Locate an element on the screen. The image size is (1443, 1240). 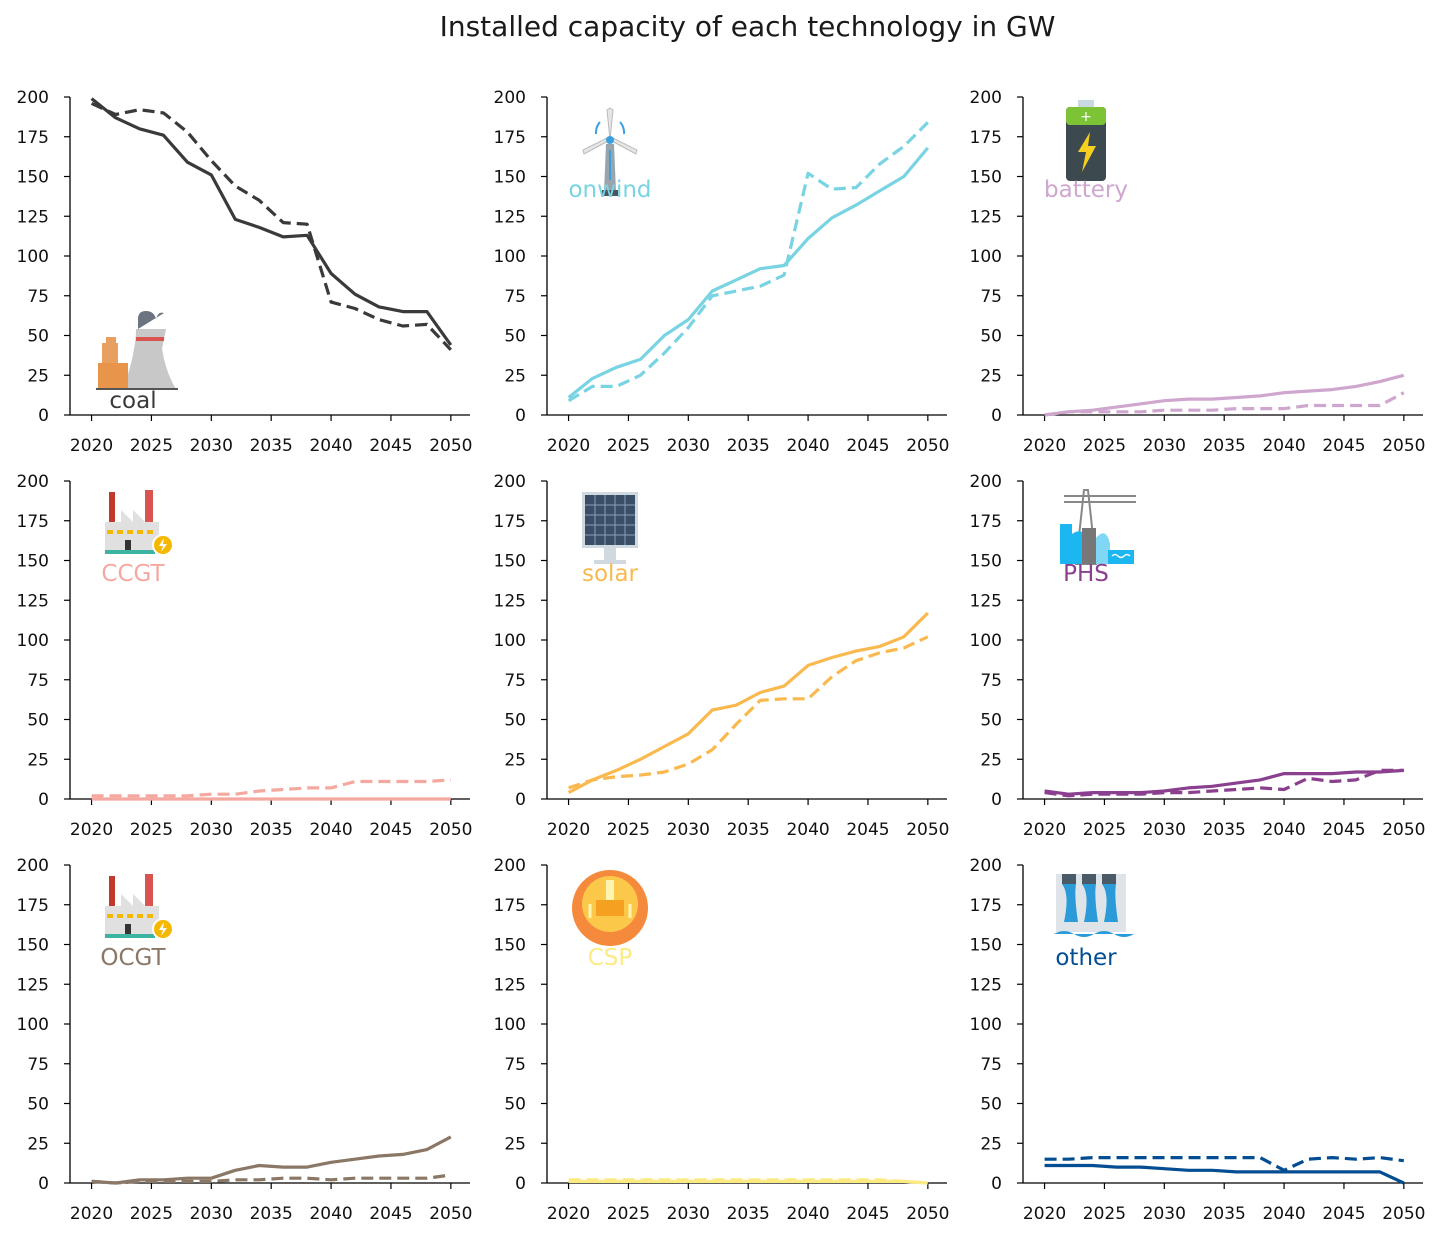
wind-turbine-icon is located at coordinates (610, 151).